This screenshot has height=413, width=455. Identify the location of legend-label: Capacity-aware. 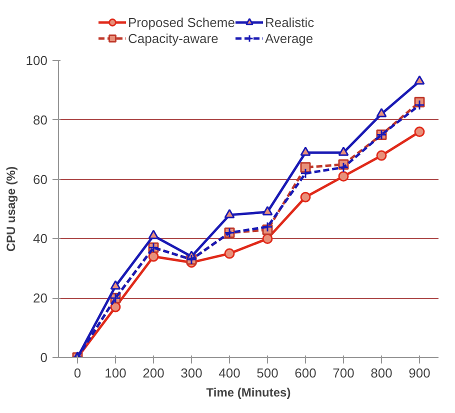
(173, 38).